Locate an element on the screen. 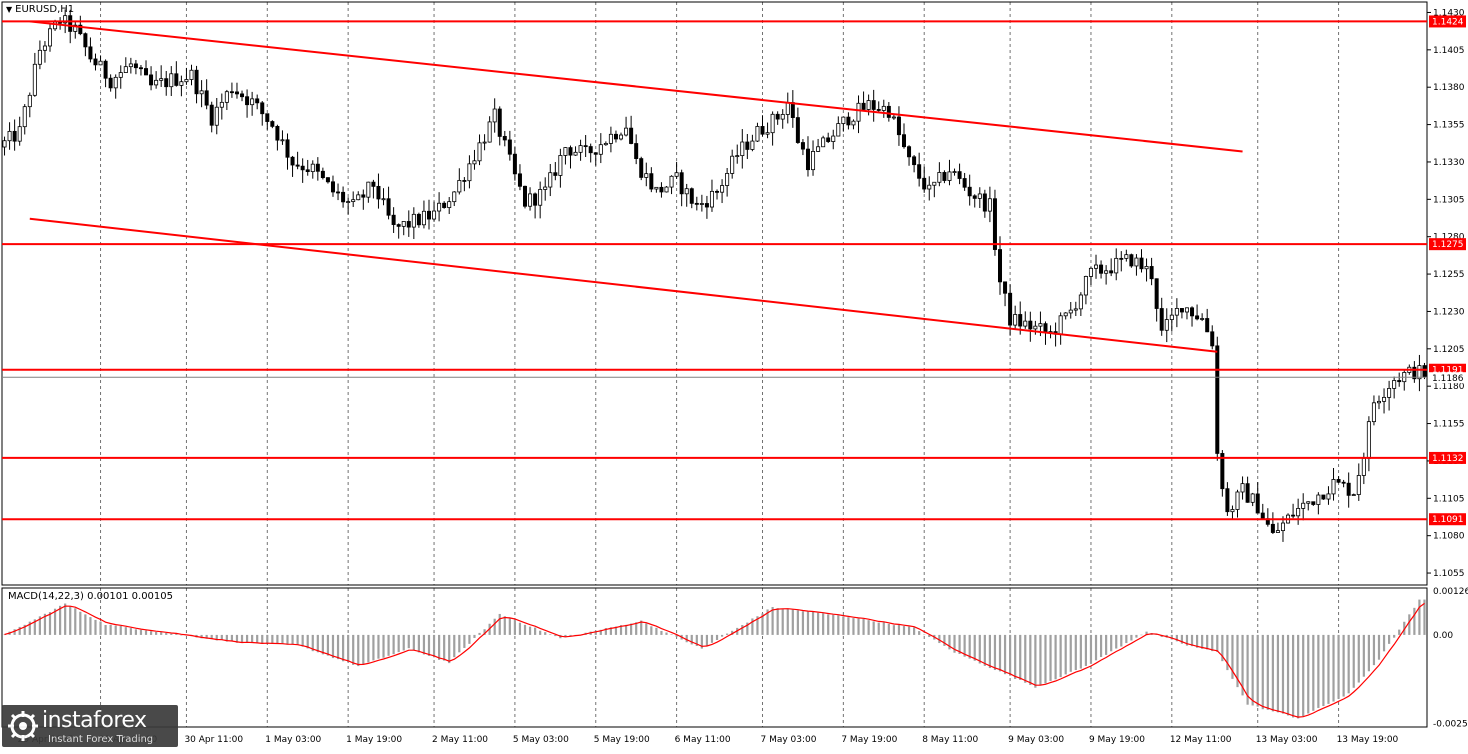 The image size is (1468, 754). caret-down-icon: ▼ is located at coordinates (9, 9).